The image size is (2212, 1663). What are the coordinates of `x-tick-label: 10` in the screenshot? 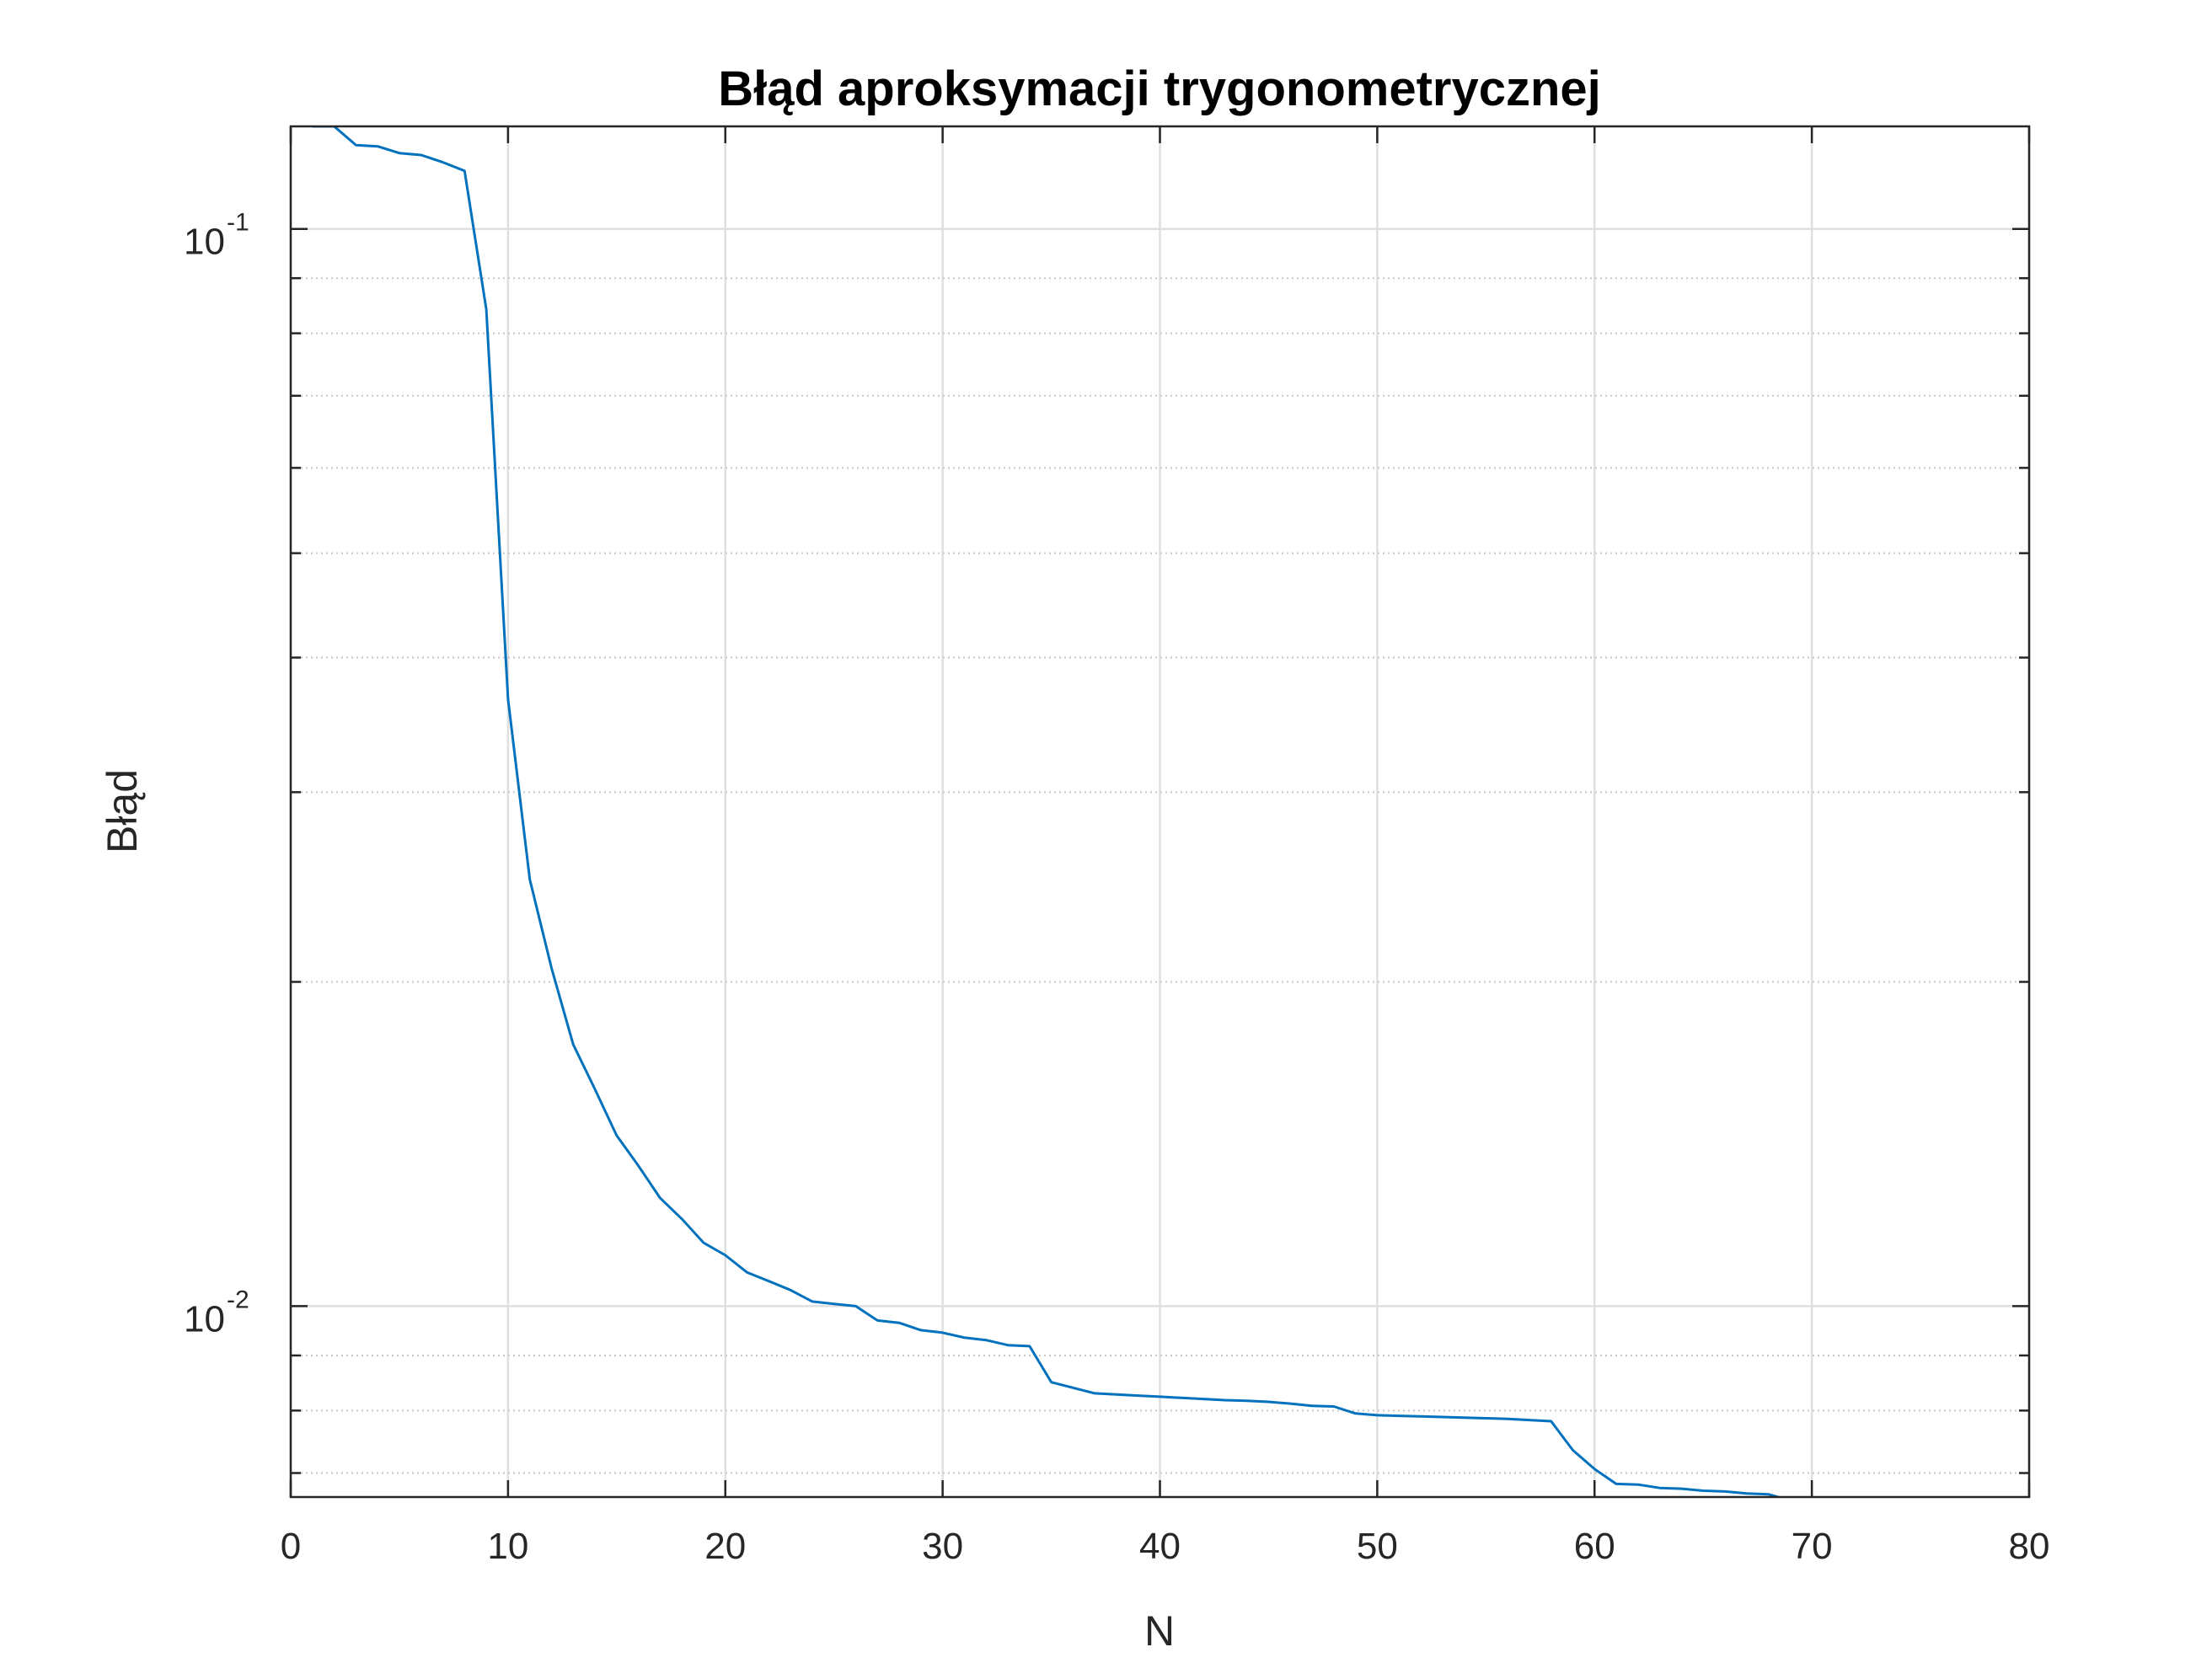 It's located at (508, 1546).